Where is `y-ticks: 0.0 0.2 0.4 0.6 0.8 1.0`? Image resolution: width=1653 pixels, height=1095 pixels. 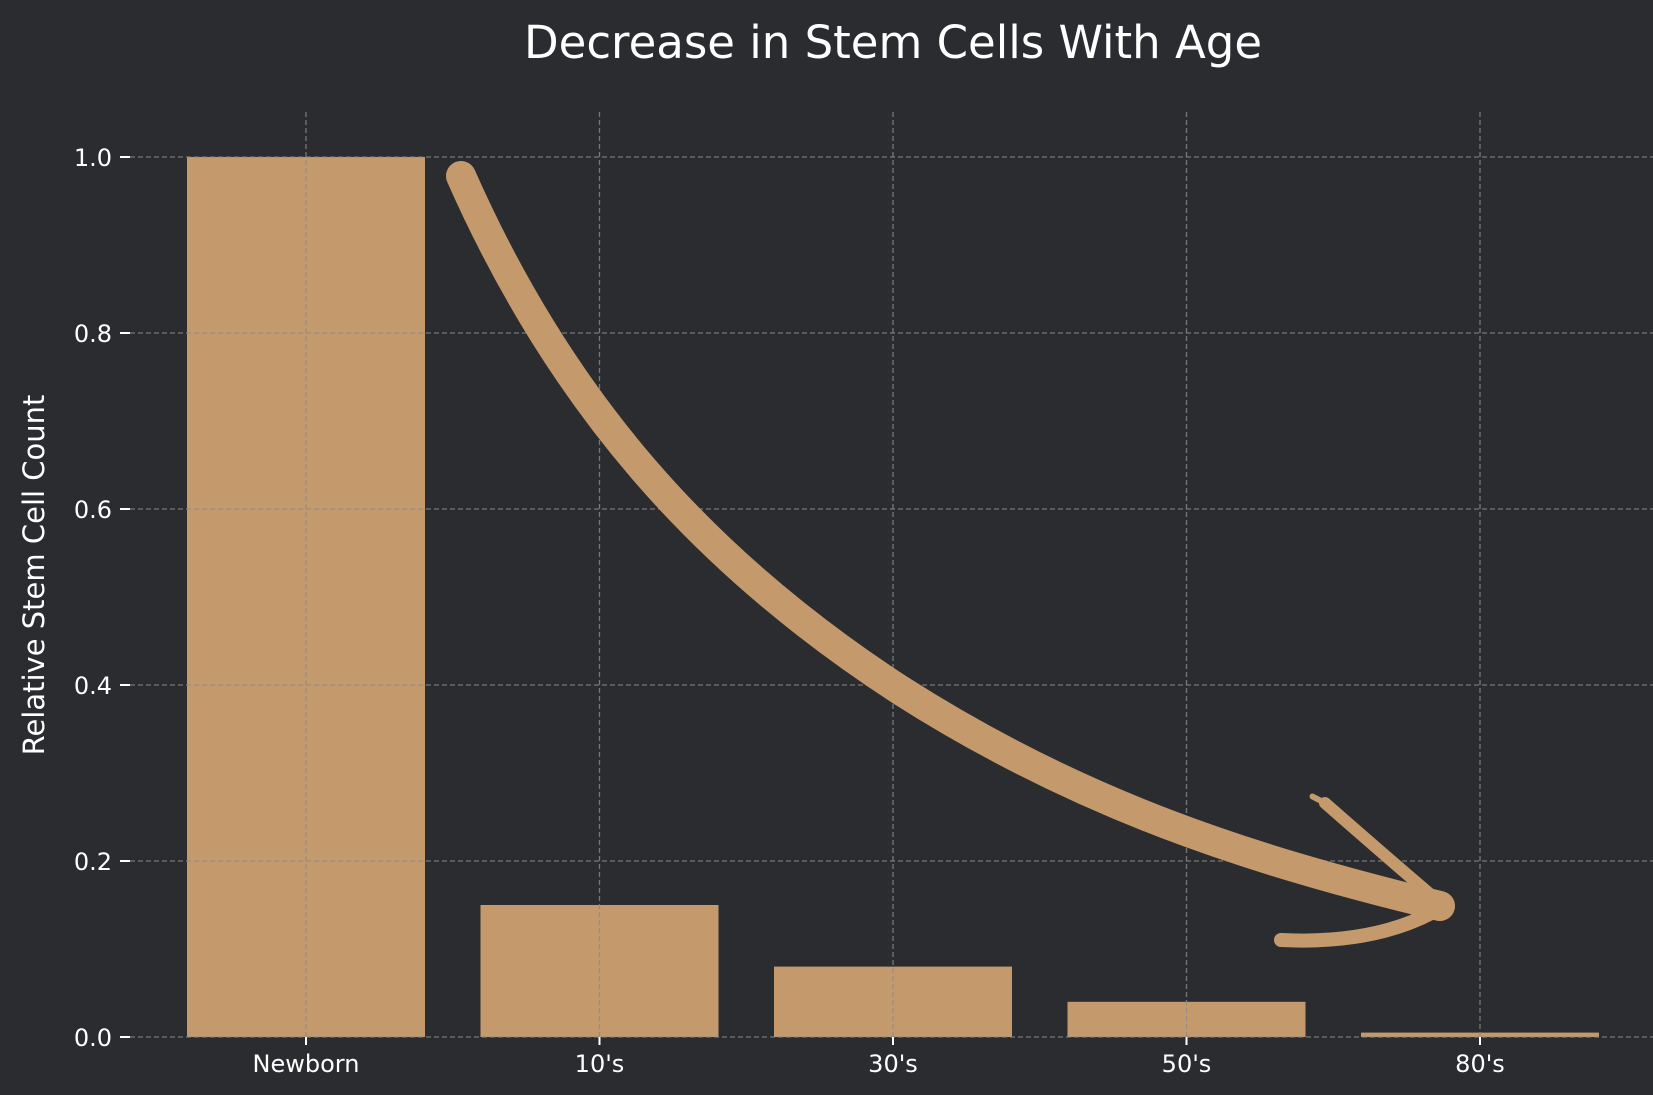
y-ticks: 0.0 0.2 0.4 0.6 0.8 1.0 is located at coordinates (102, 598).